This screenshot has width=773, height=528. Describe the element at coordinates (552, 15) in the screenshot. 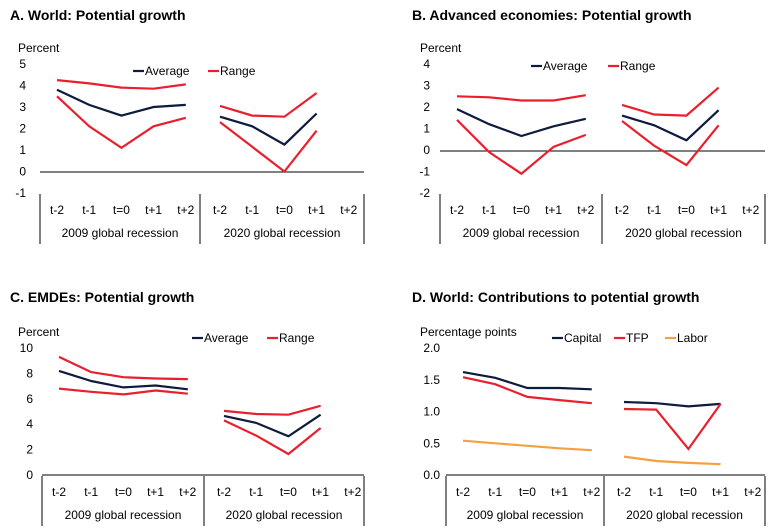

I see `chart-title: B. Advanced economies: Potential growth` at that location.